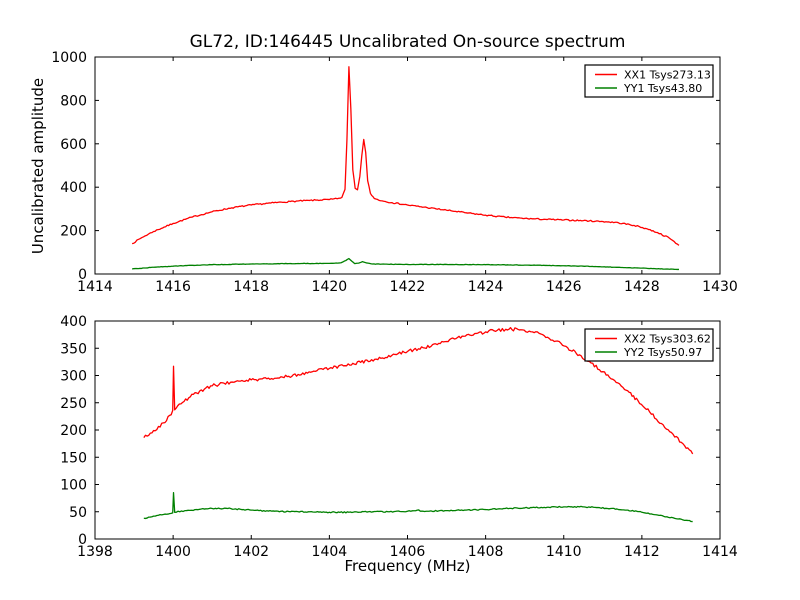 The width and height of the screenshot is (800, 600). I want to click on x-tick-label: 1416, so click(173, 287).